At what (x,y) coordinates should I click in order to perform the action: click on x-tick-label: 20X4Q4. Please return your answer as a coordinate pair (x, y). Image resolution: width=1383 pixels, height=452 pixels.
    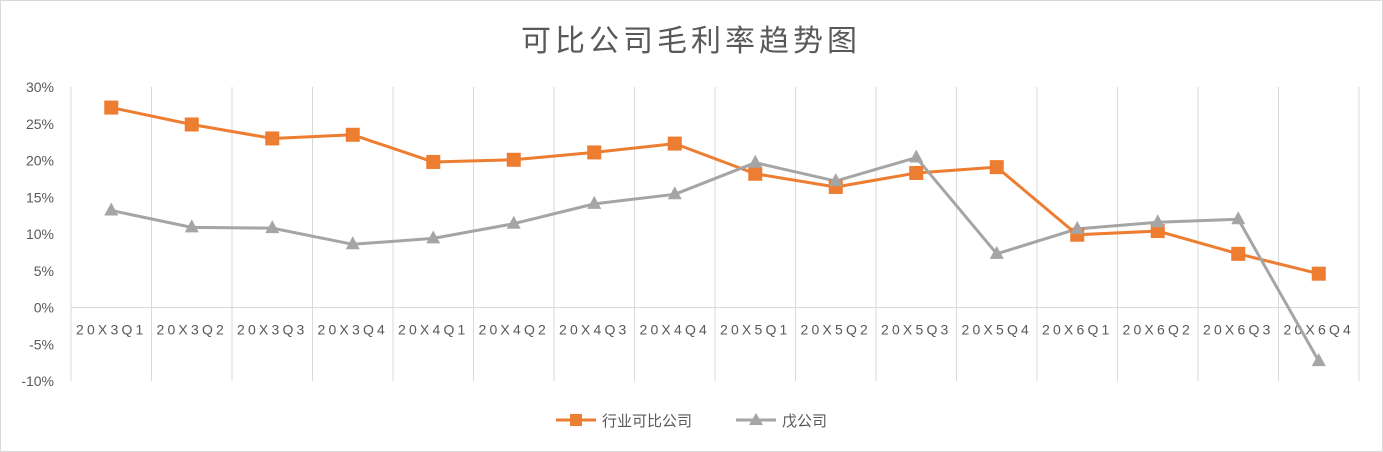
    Looking at the image, I should click on (674, 330).